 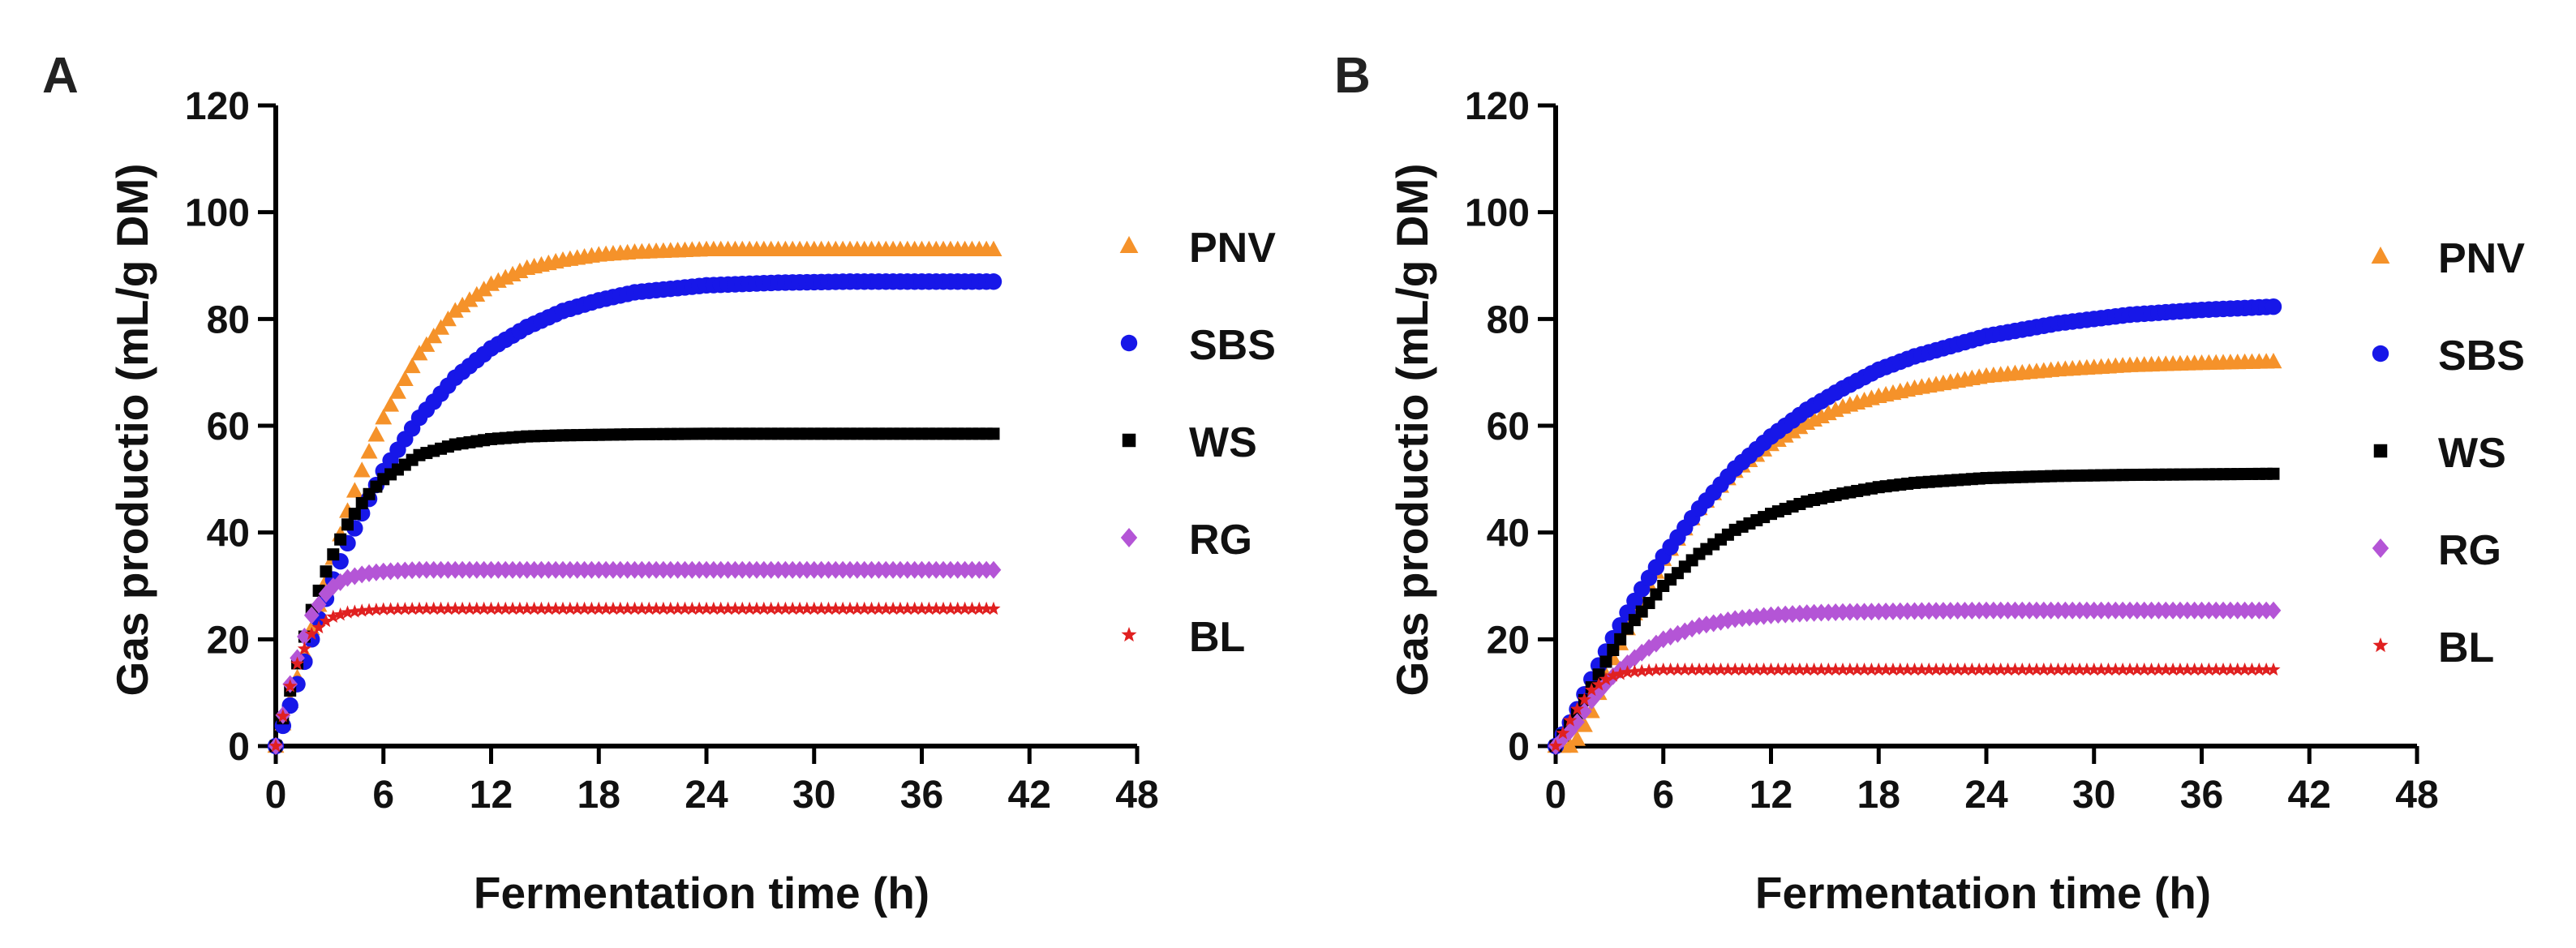 What do you see at coordinates (2380, 451) in the screenshot?
I see `legend-marker-ws` at bounding box center [2380, 451].